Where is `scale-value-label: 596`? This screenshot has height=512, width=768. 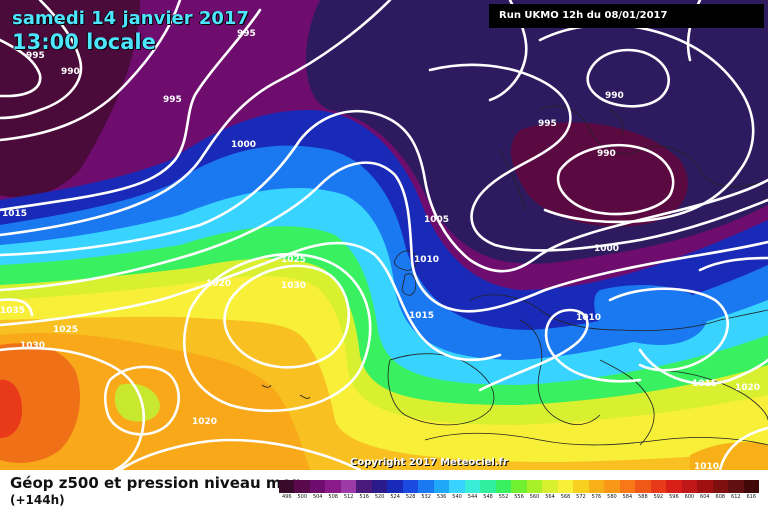 scale-value-label: 596 is located at coordinates (674, 497).